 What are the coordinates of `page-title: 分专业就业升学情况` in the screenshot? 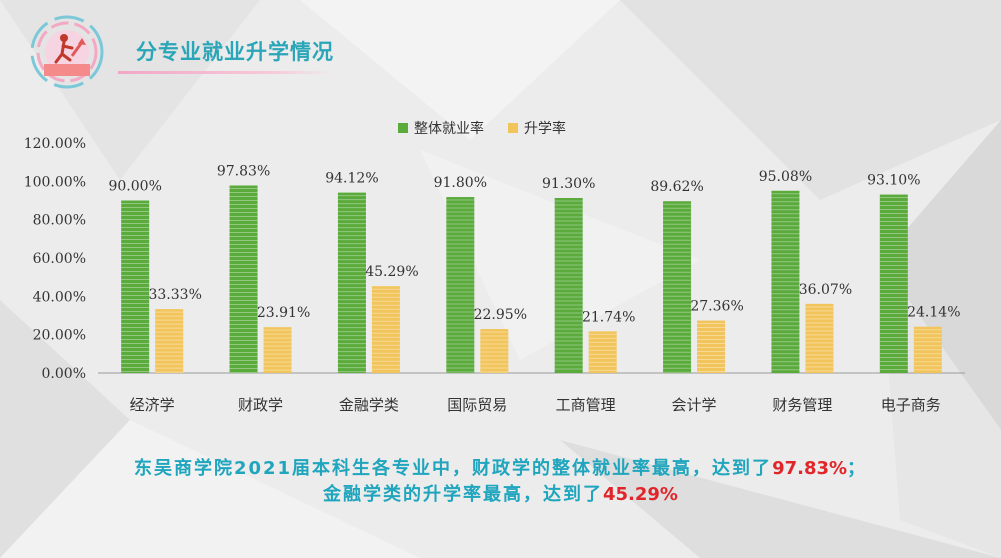 It's located at (235, 52).